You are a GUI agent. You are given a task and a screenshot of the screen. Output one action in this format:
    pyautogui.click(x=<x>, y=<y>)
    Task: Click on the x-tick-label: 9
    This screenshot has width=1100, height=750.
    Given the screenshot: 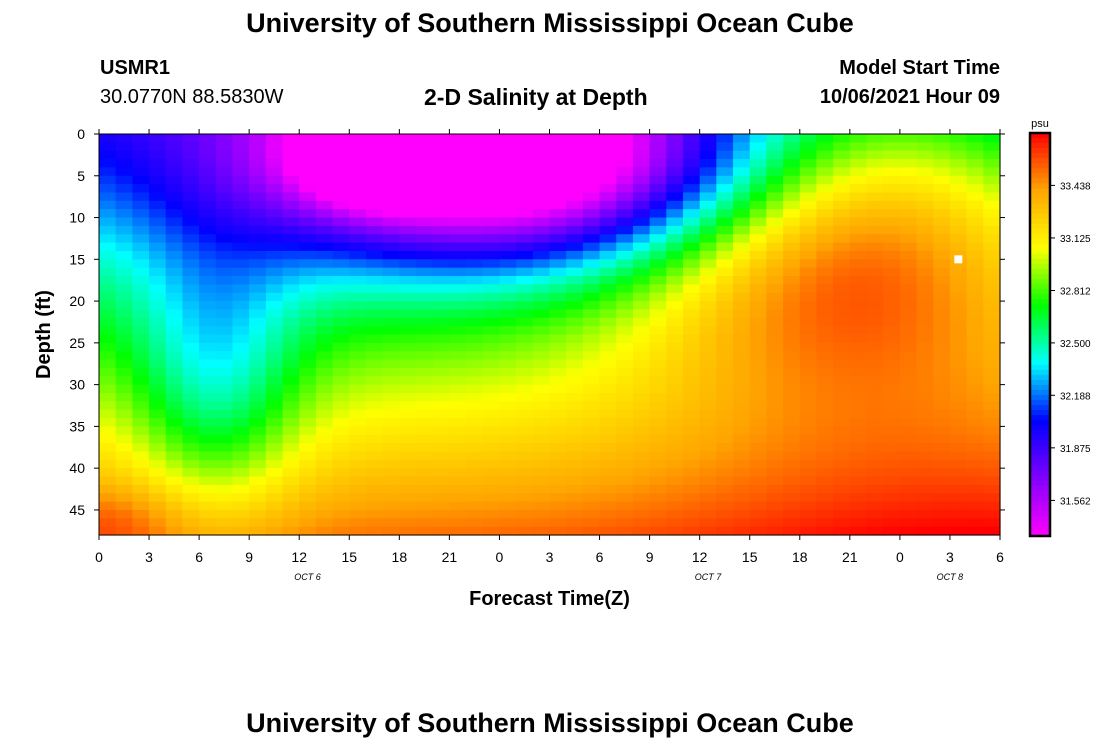 What is the action you would take?
    pyautogui.click(x=249, y=557)
    